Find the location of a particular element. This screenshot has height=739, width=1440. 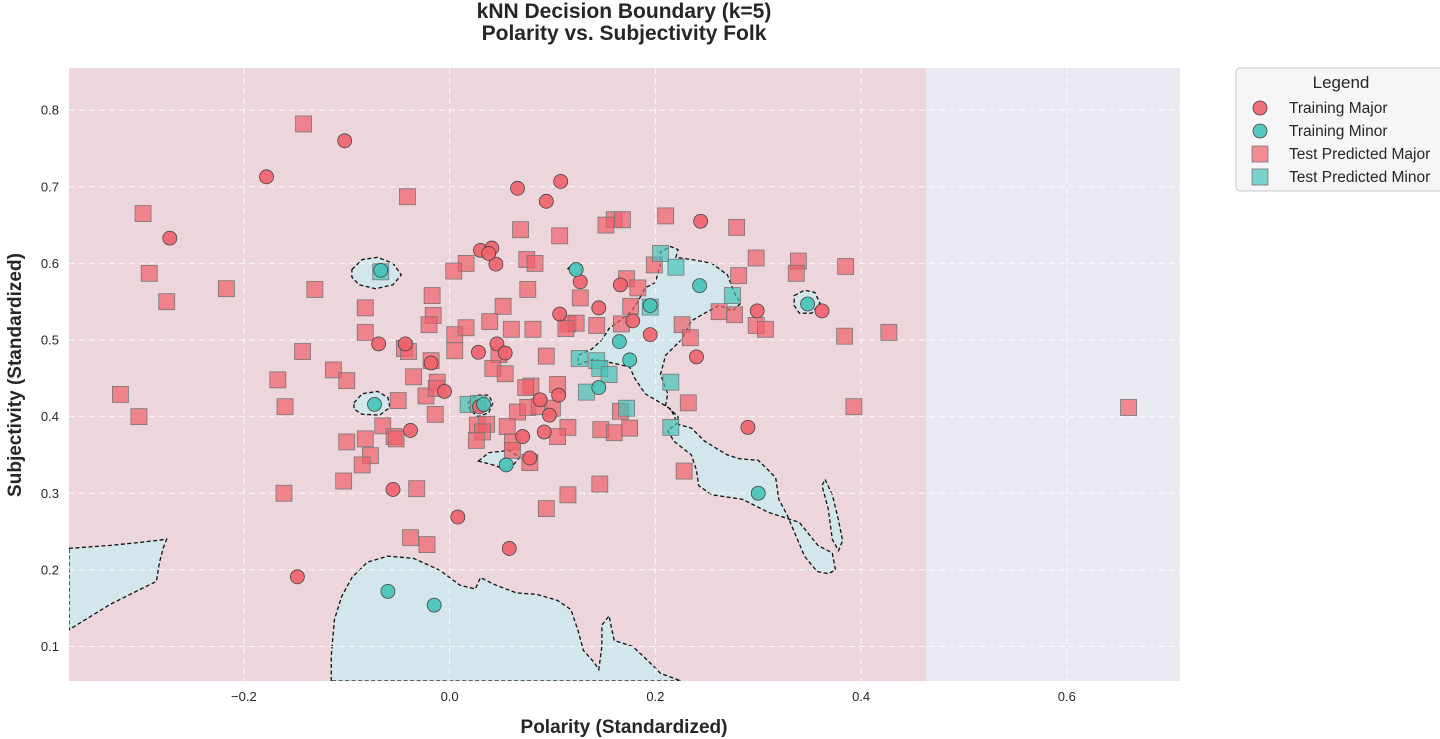

legend-frame is located at coordinates (1337, 129).